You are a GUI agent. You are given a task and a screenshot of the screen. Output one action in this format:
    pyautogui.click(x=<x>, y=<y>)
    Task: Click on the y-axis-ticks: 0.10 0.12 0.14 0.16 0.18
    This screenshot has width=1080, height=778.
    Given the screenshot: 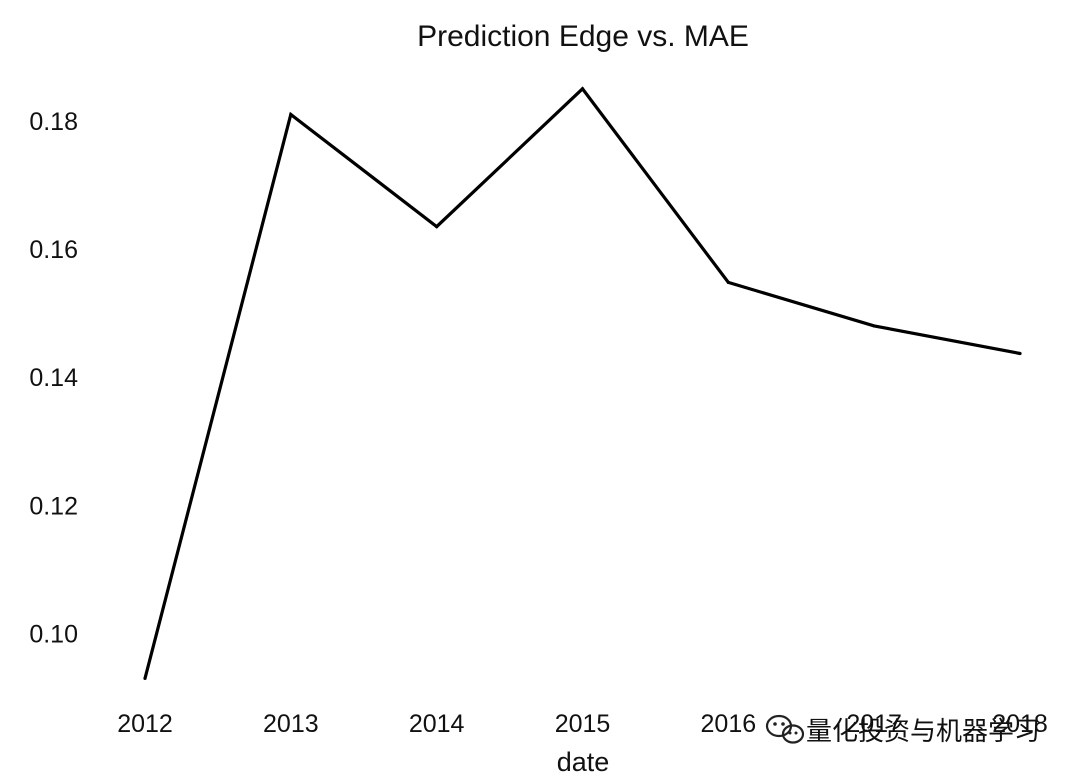 What is the action you would take?
    pyautogui.click(x=53, y=378)
    